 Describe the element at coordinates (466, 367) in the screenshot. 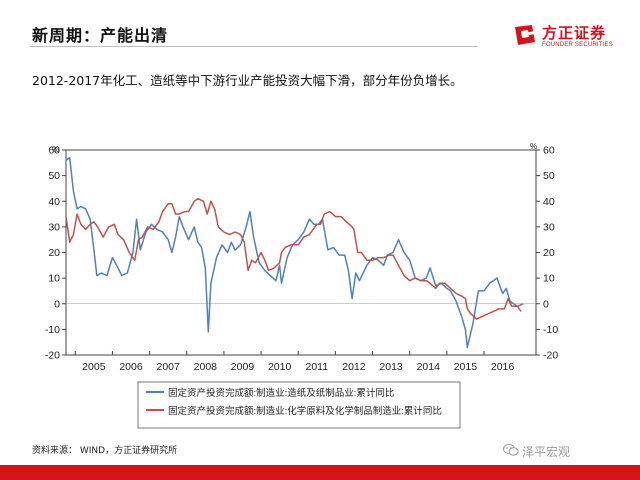

I see `x-tick-label: 2015` at that location.